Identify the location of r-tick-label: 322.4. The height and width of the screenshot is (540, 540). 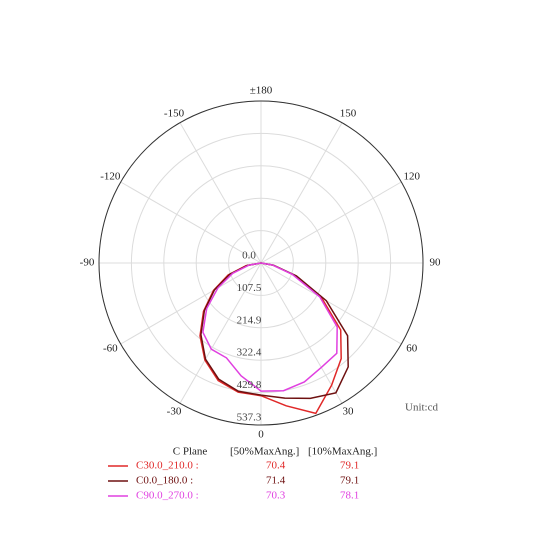
(249, 353).